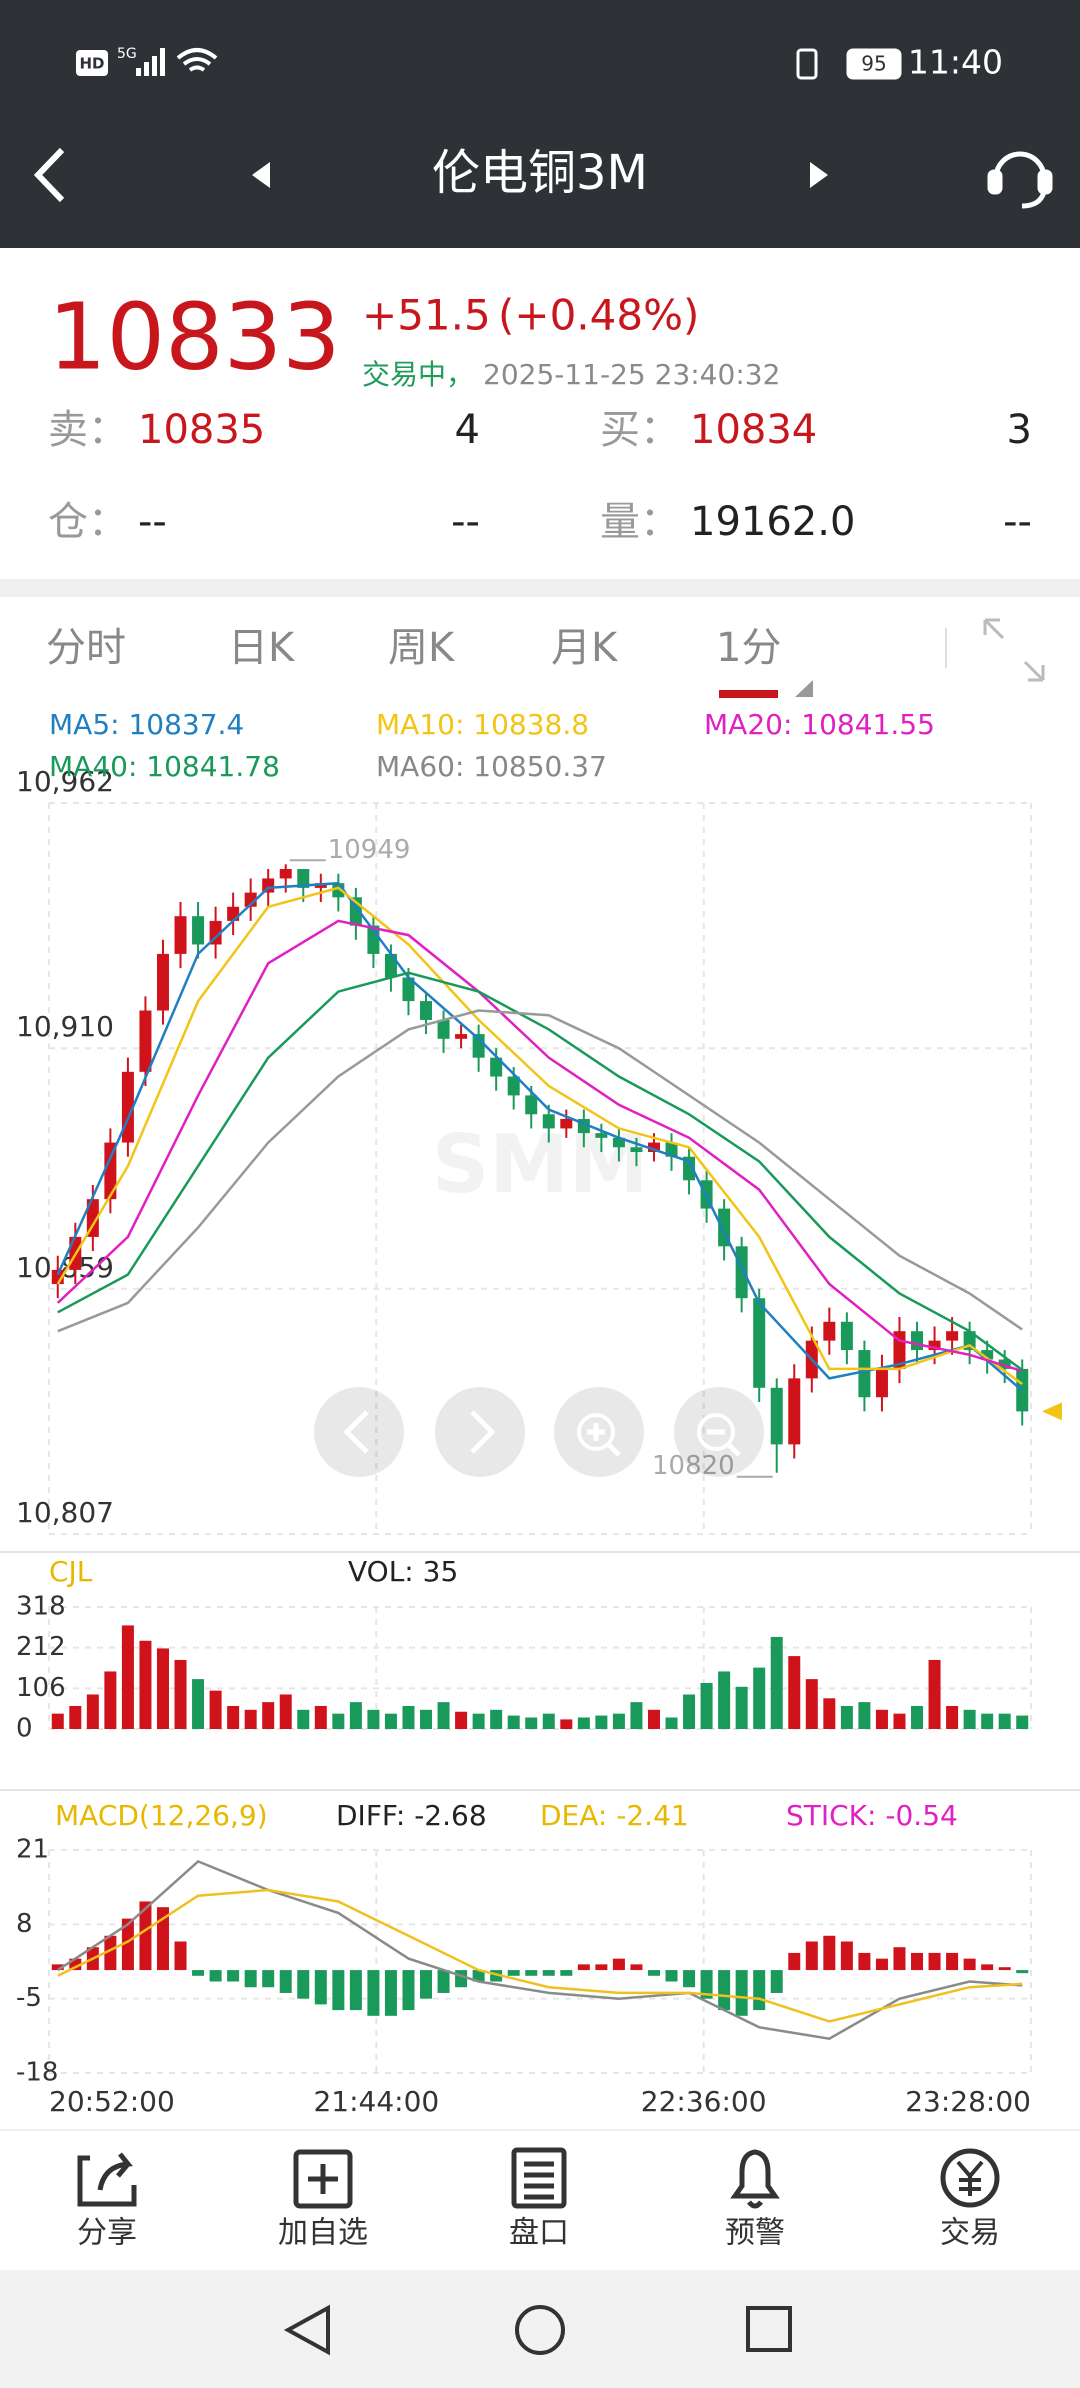 This screenshot has width=1080, height=2388. What do you see at coordinates (323, 2233) in the screenshot?
I see `toolbar-label: 加自选` at bounding box center [323, 2233].